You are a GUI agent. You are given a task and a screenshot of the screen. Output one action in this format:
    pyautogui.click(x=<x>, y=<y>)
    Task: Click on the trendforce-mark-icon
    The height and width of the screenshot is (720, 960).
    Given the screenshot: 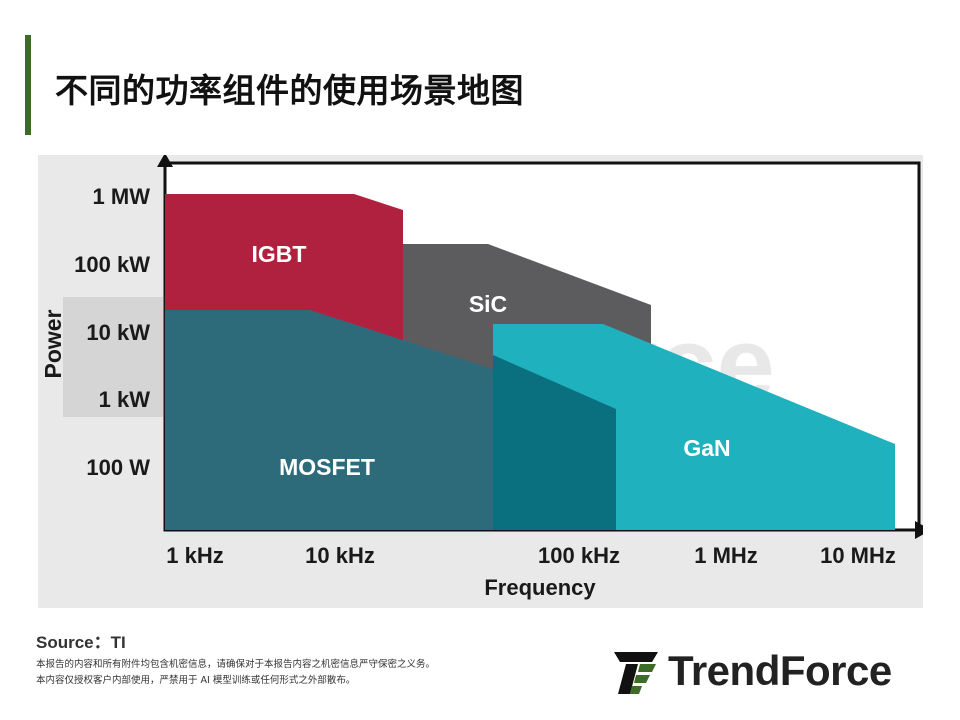 What is the action you would take?
    pyautogui.click(x=636, y=673)
    